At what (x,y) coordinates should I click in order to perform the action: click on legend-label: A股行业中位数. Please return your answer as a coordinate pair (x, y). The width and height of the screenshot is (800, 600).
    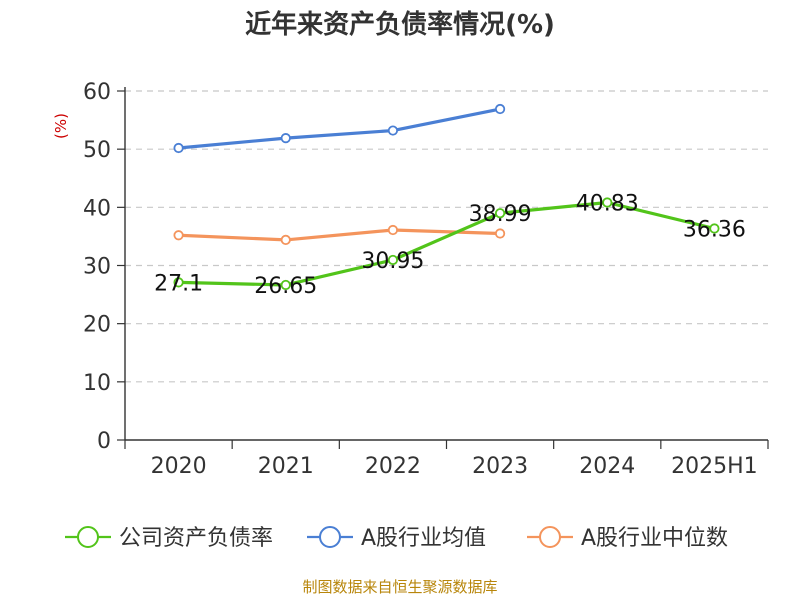
    Looking at the image, I should click on (654, 538).